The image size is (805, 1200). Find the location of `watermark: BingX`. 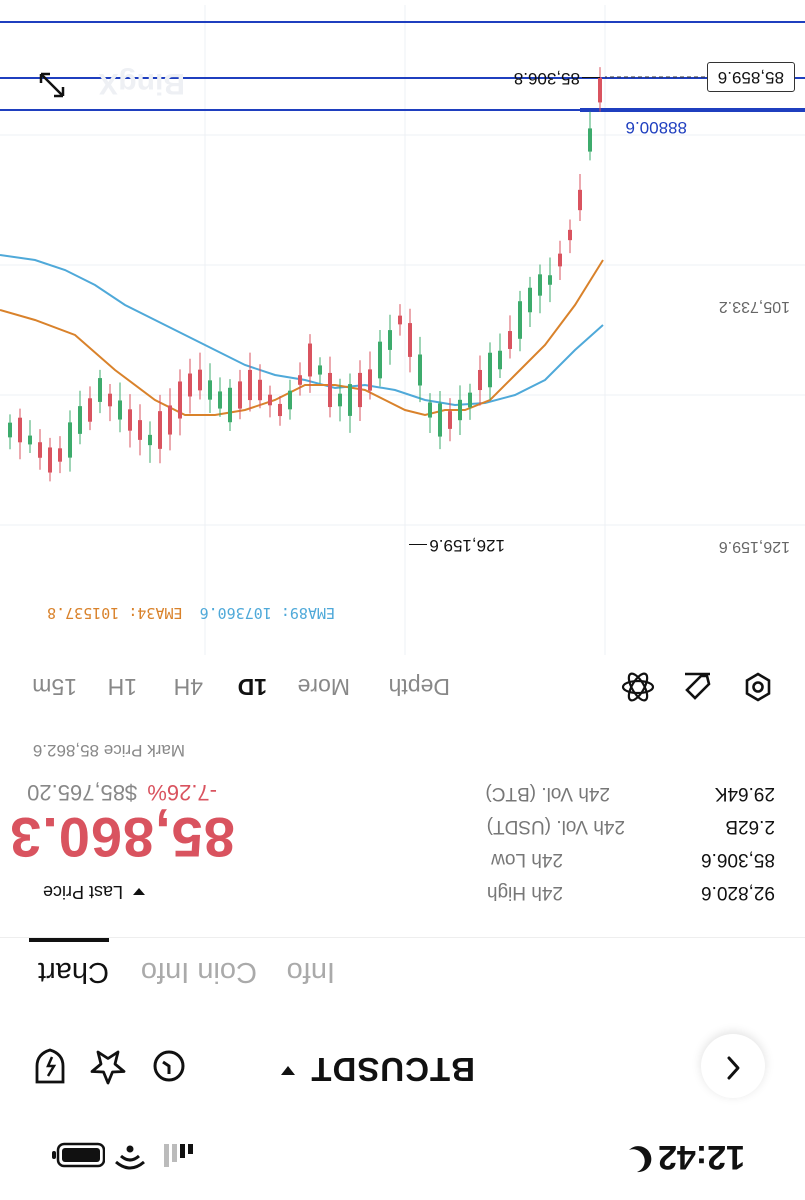

watermark: BingX is located at coordinates (141, 83).